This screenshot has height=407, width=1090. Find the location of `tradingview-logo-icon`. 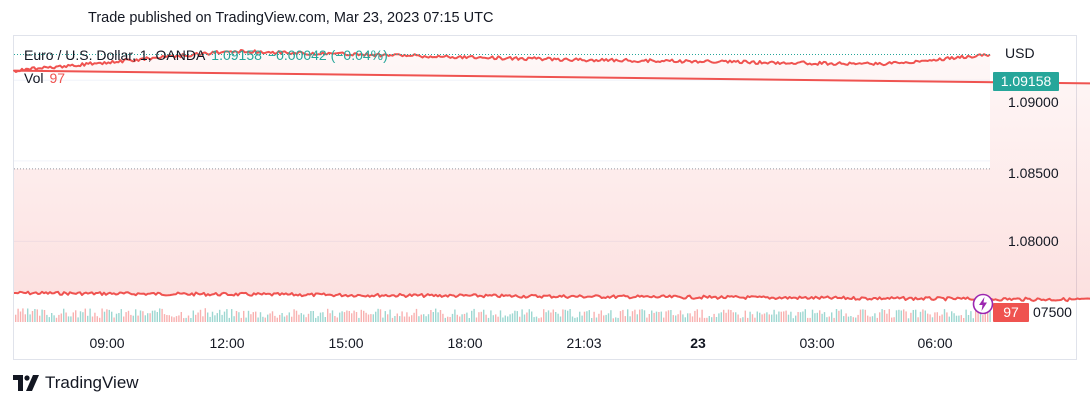

tradingview-logo-icon is located at coordinates (26, 383).